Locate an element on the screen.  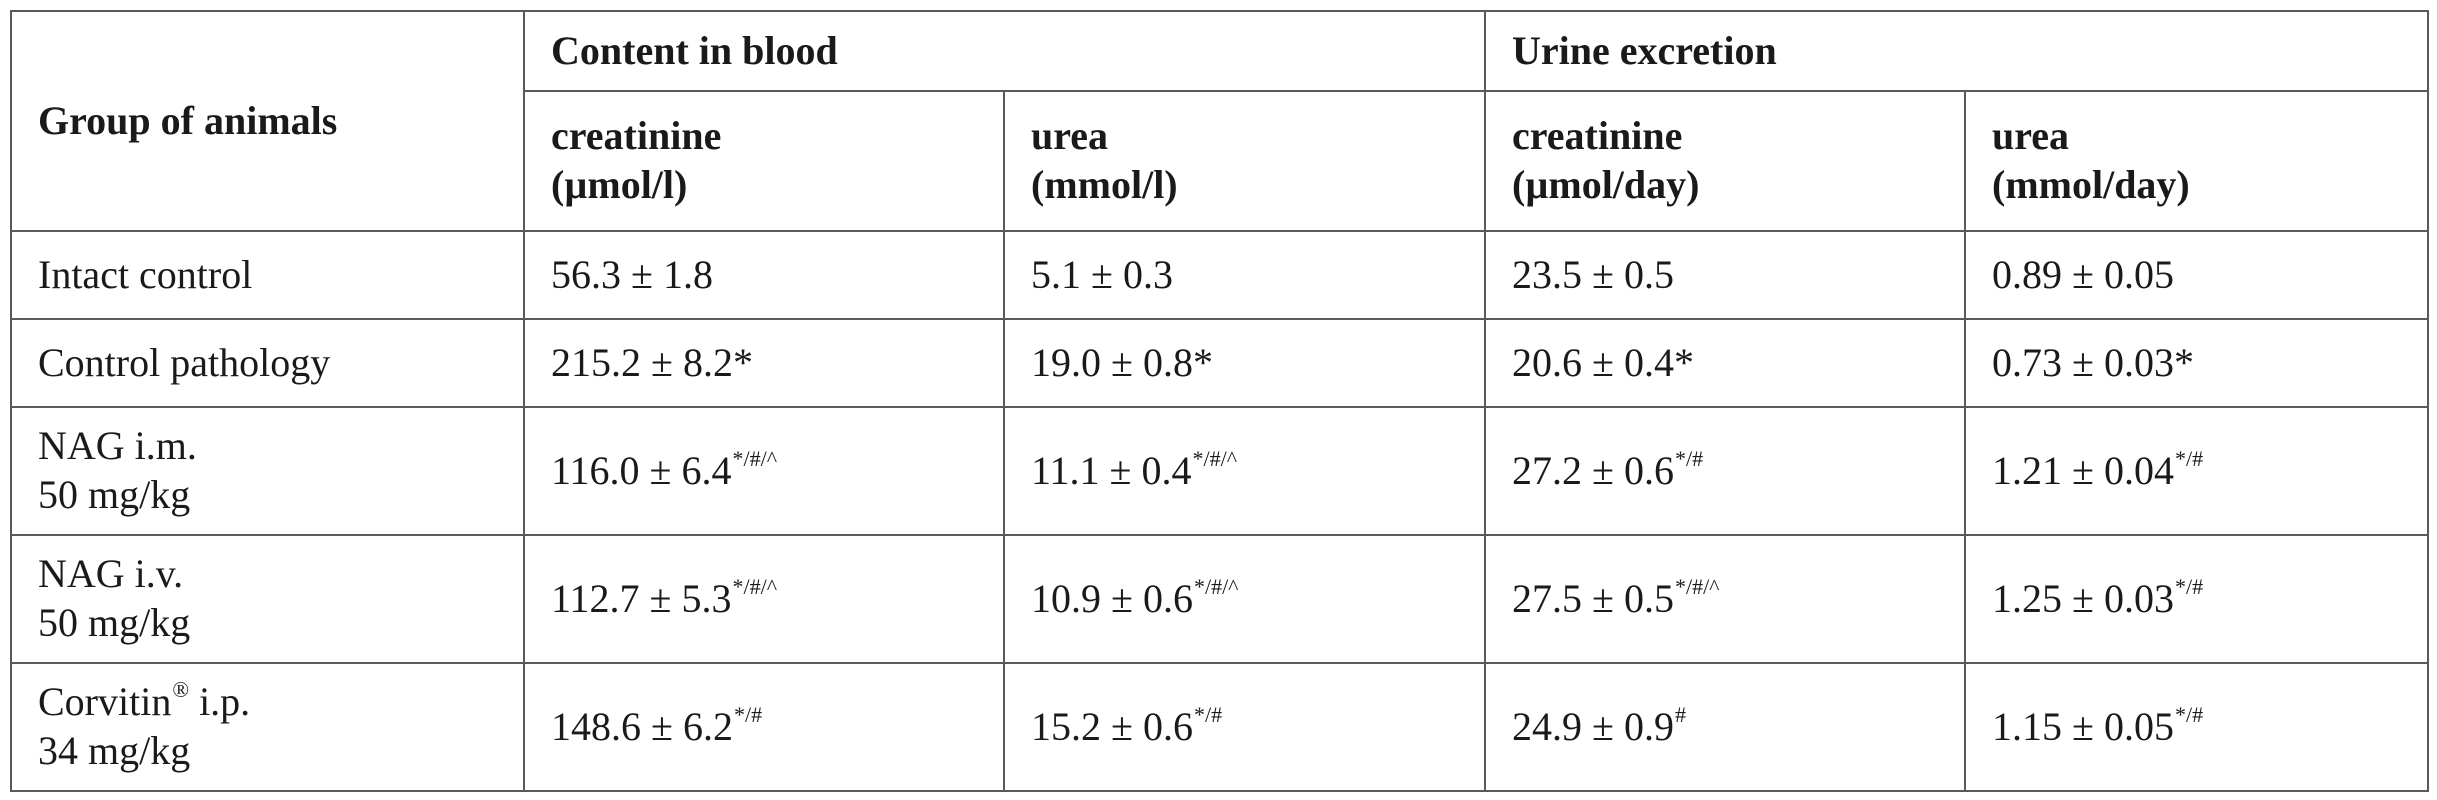
cell-value: 0.89 ± 0.05 is located at coordinates (2083, 274).